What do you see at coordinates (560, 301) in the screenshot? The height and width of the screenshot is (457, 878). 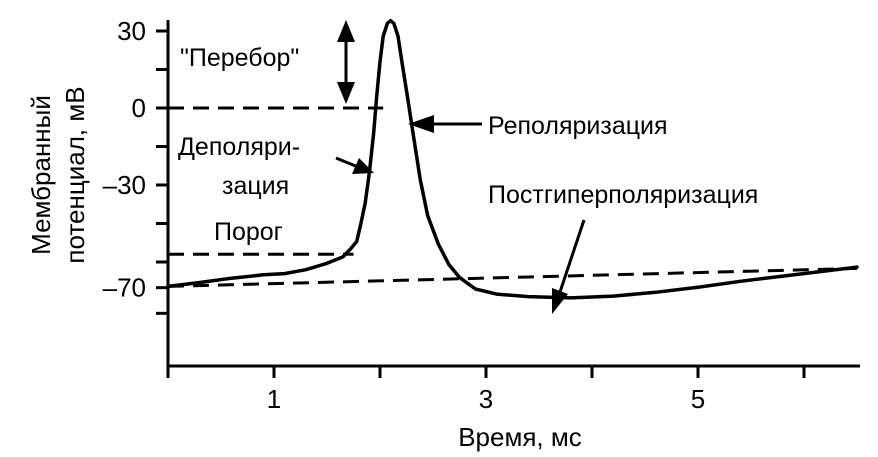 I see `afterhyperpolarization-arrow-head` at bounding box center [560, 301].